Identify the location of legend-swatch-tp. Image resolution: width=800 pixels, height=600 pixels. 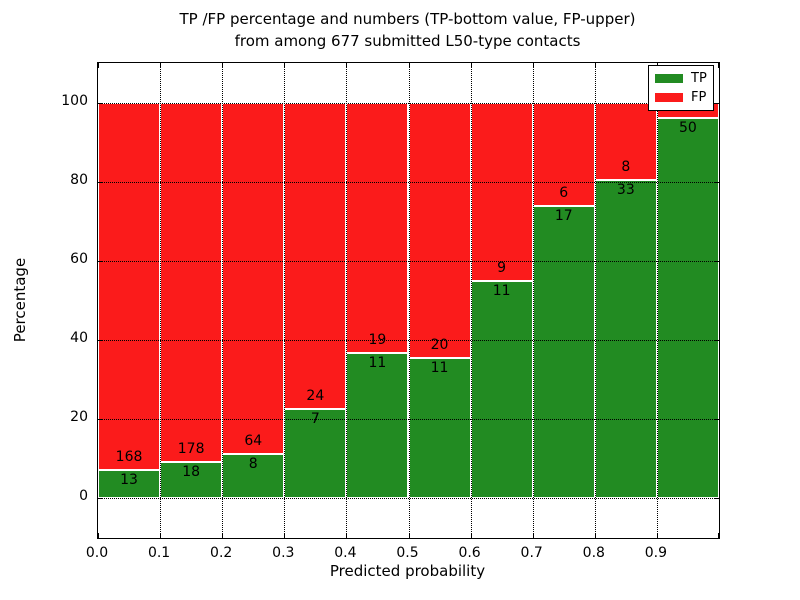
(669, 79).